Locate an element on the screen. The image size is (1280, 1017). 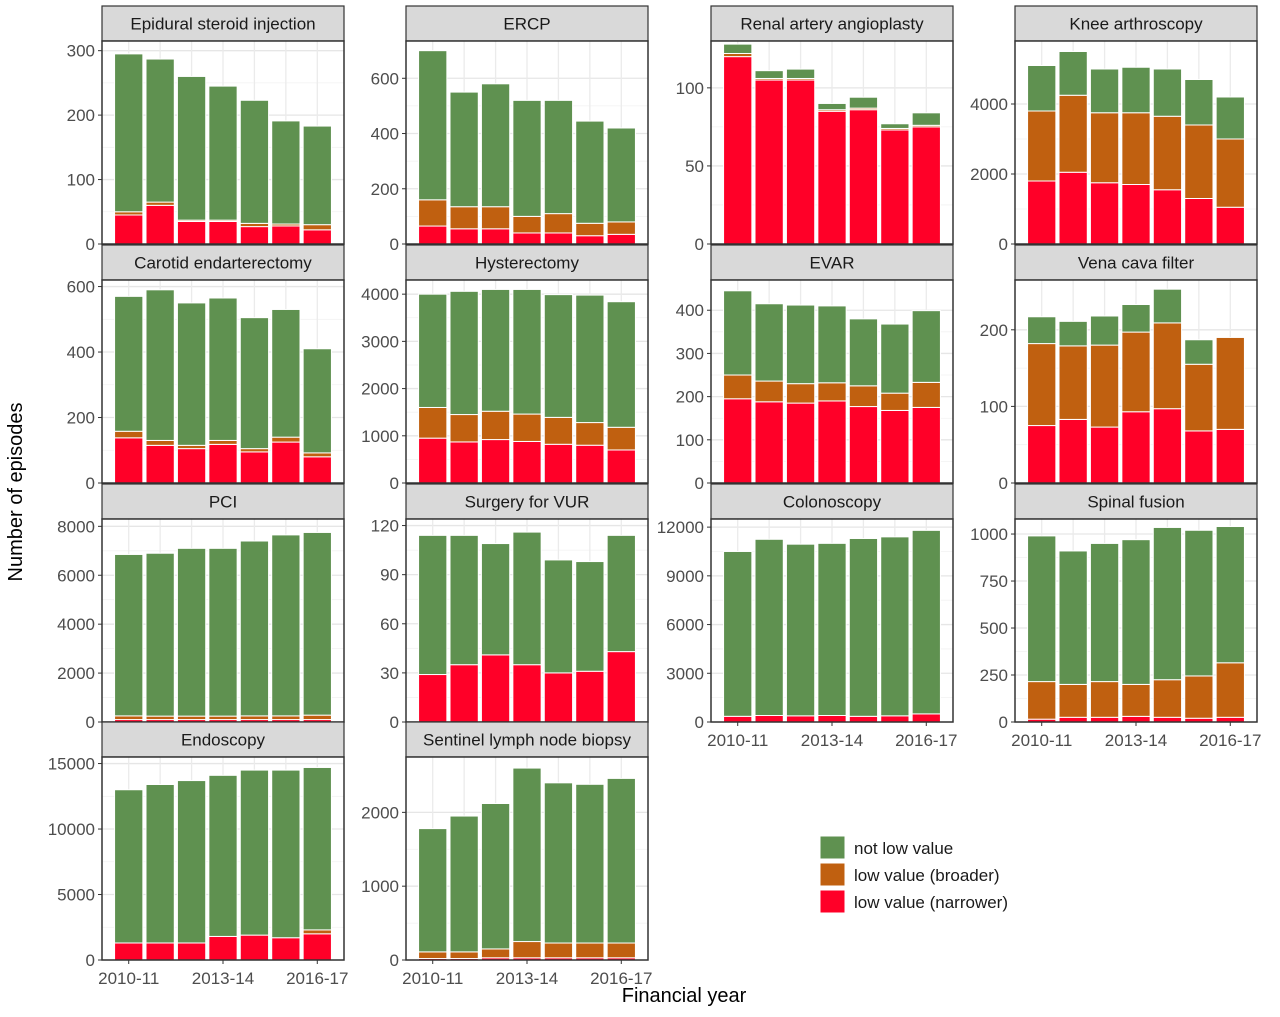
y-tick-label: 750 is located at coordinates (994, 581).